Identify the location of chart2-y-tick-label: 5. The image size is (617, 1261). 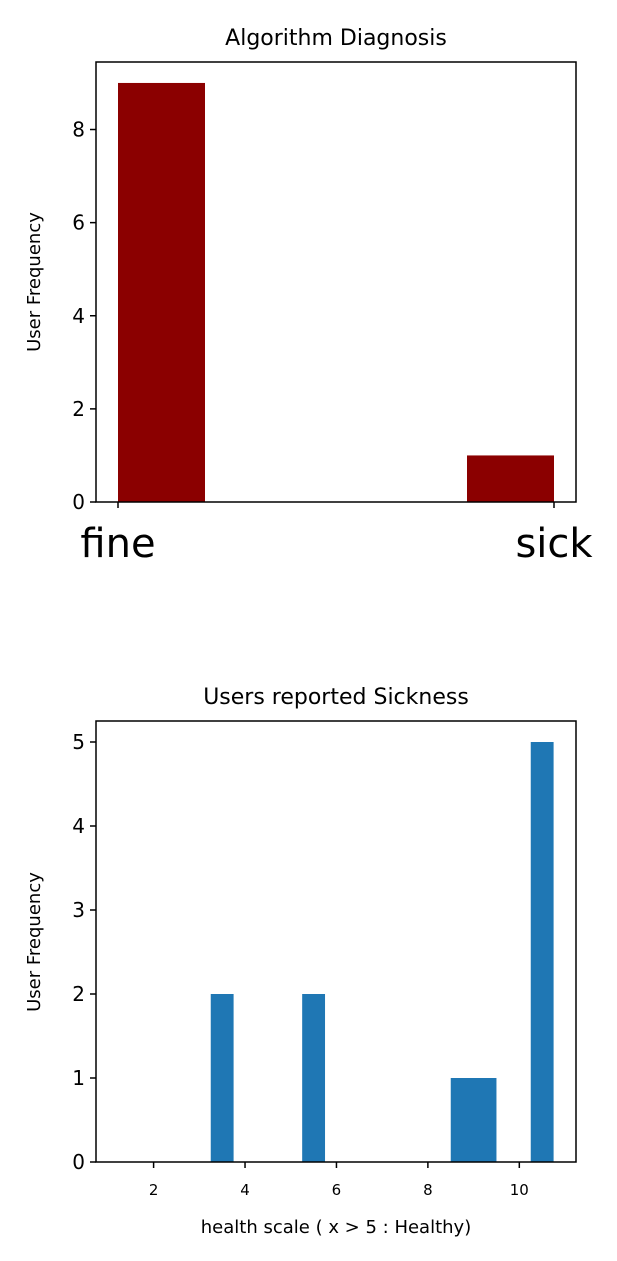
(78, 742).